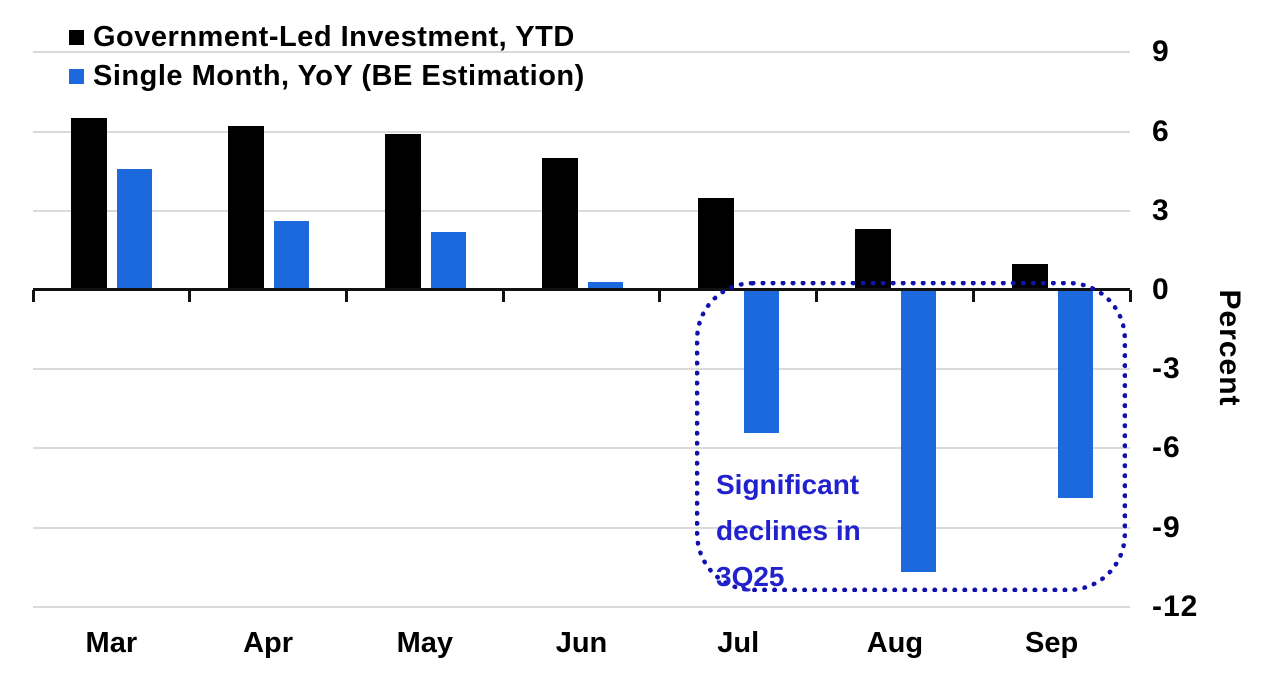  I want to click on legend-item-ytd: Government-Led Investment, YTD, so click(327, 37).